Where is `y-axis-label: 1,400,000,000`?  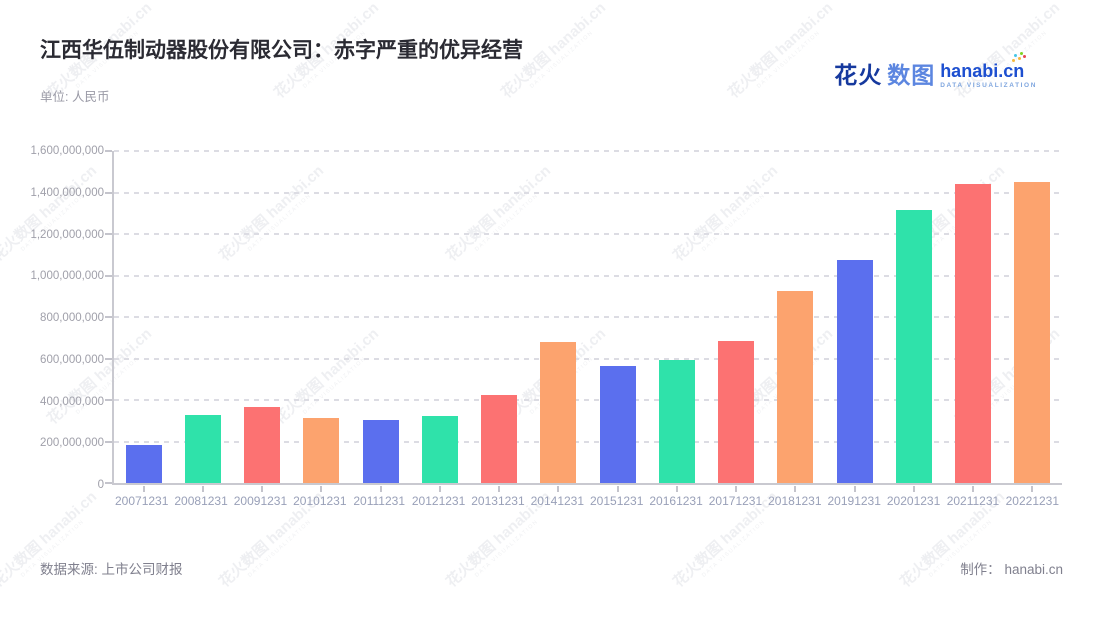
y-axis-label: 1,400,000,000 is located at coordinates (67, 192).